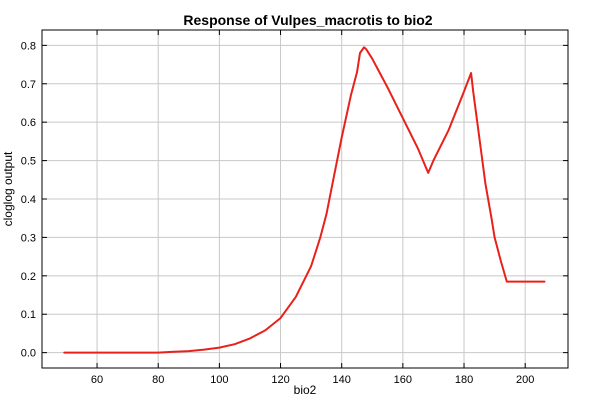  Describe the element at coordinates (280, 380) in the screenshot. I see `x-tick-label: 120` at that location.